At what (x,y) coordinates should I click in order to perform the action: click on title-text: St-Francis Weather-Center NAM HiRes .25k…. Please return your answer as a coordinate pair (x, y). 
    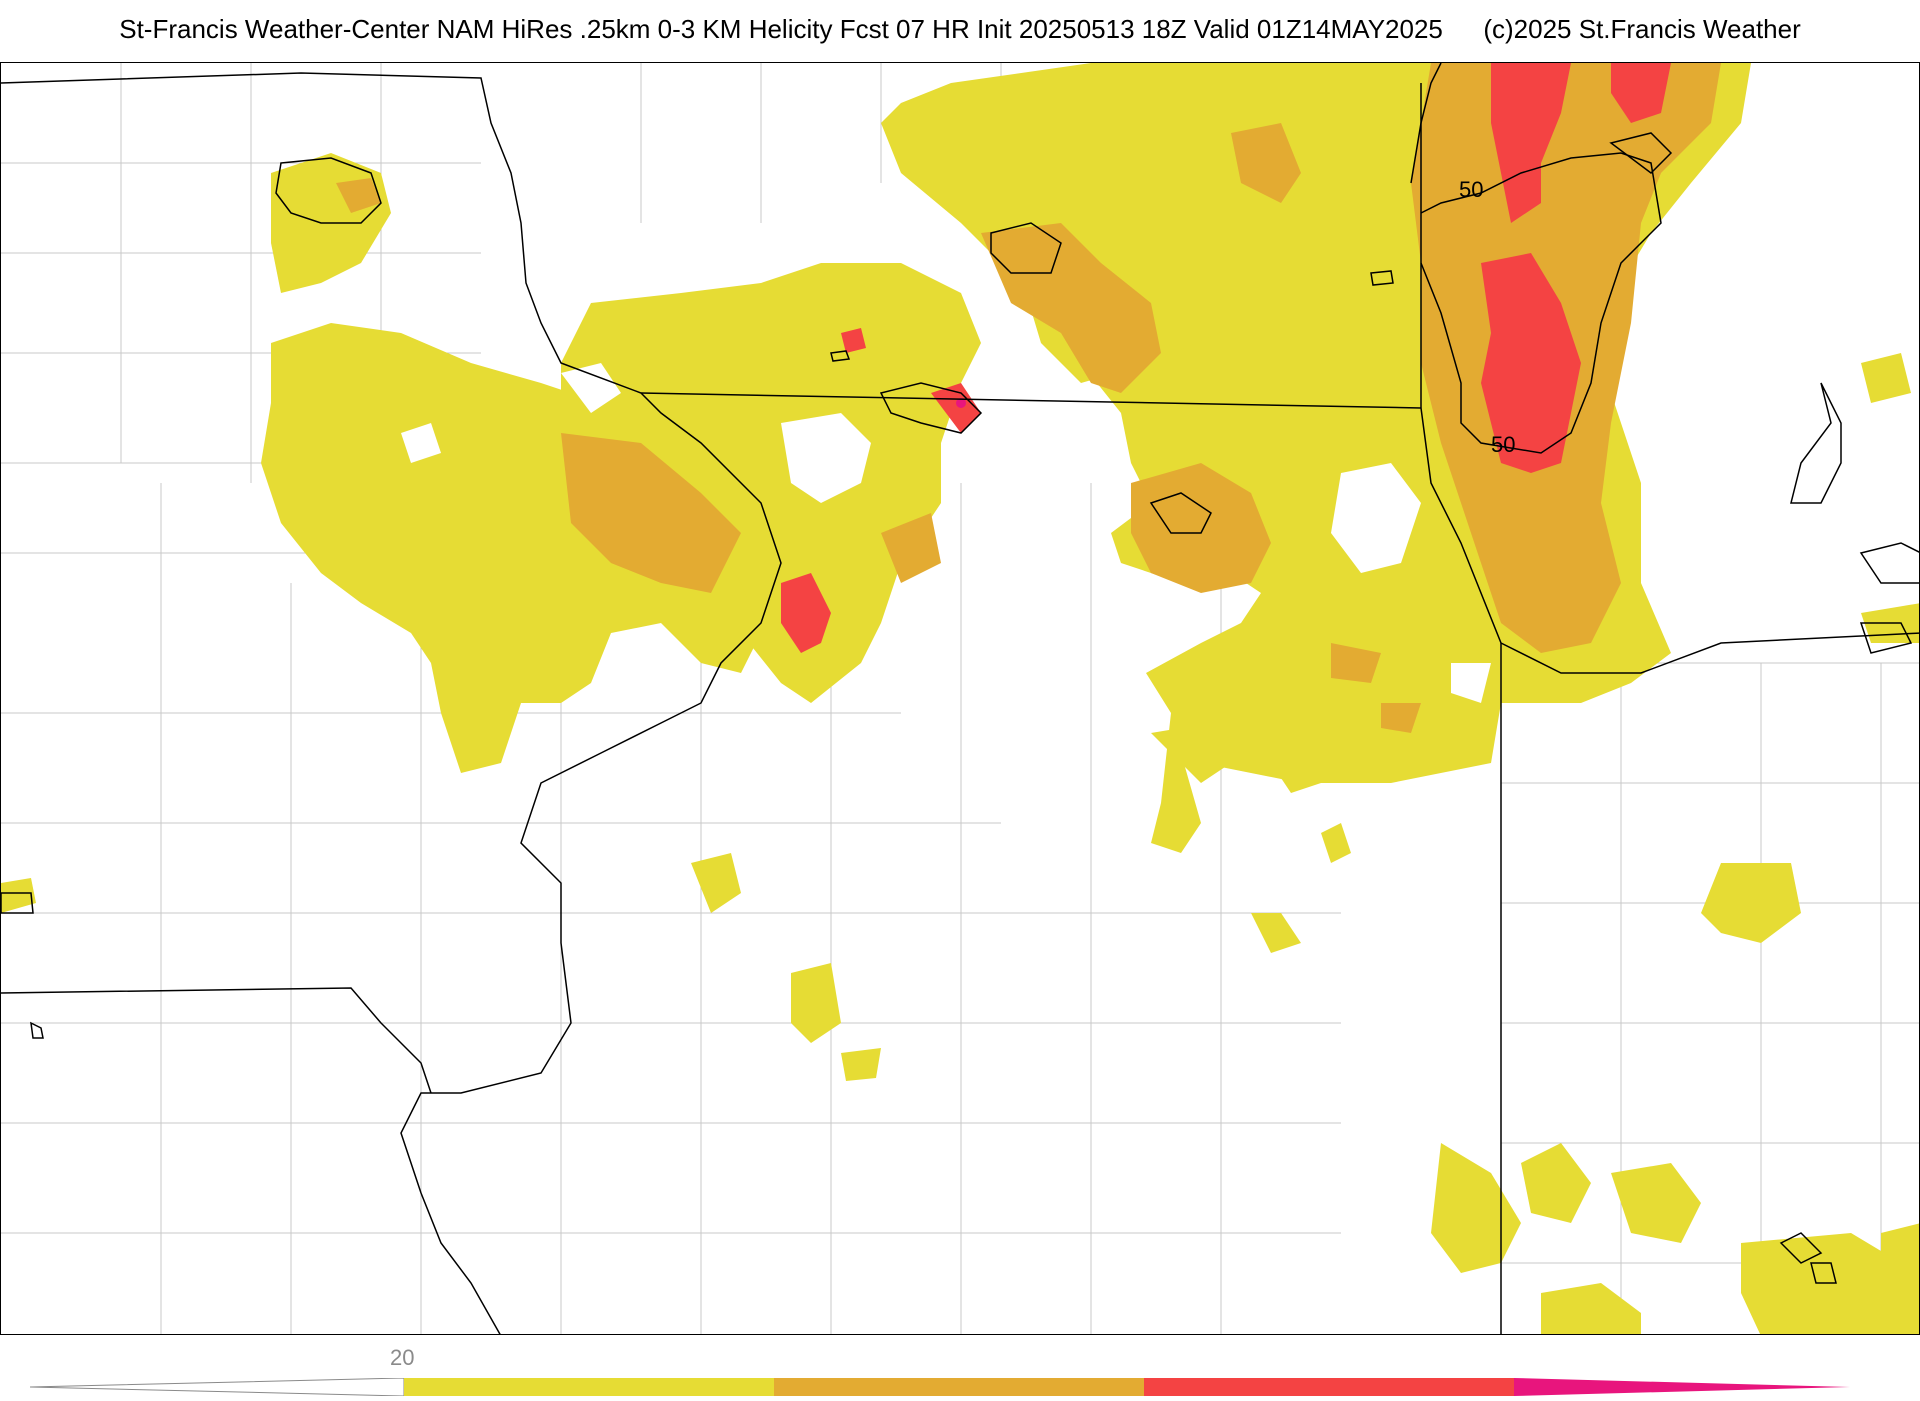
    Looking at the image, I should click on (781, 29).